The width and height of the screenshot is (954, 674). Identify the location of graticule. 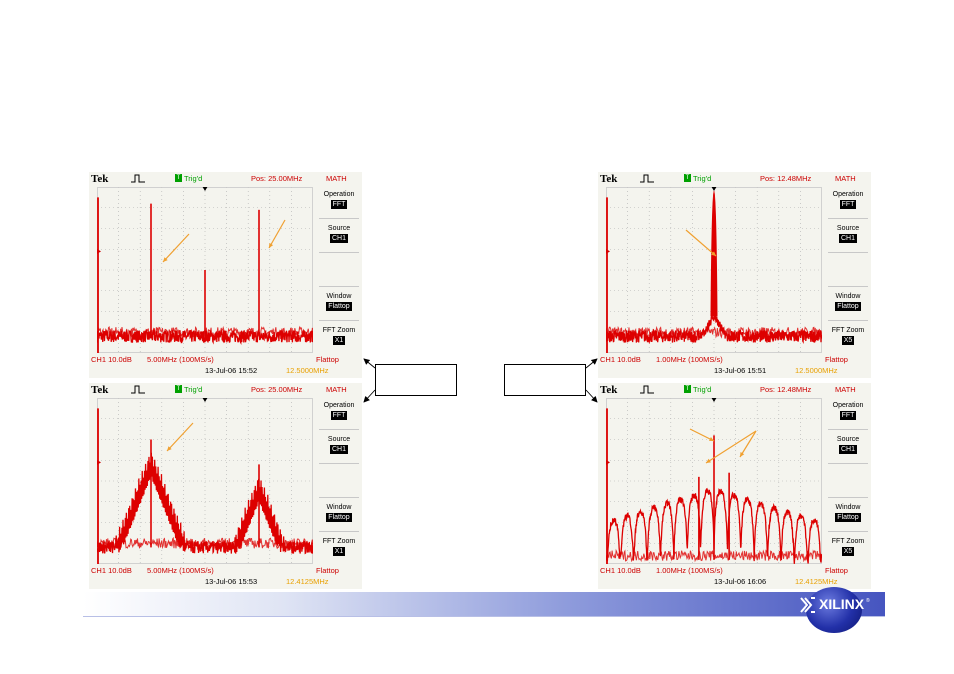
(205, 481).